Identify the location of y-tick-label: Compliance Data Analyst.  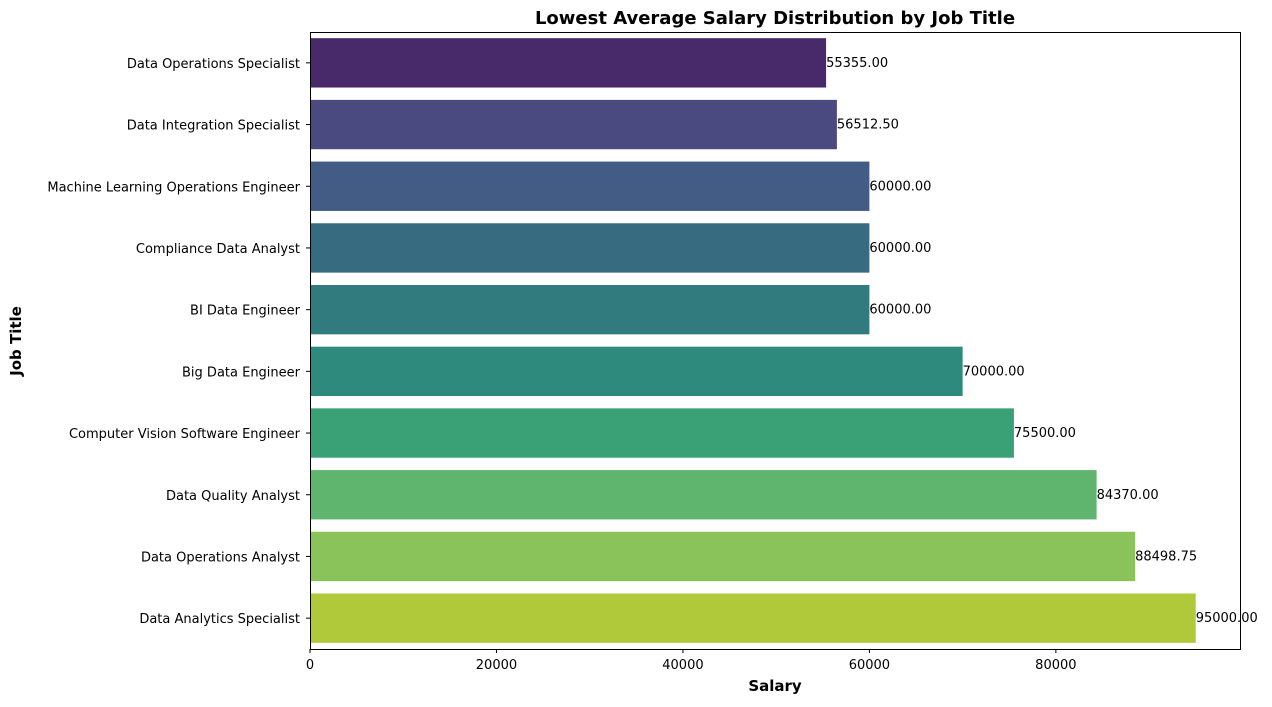
(218, 249).